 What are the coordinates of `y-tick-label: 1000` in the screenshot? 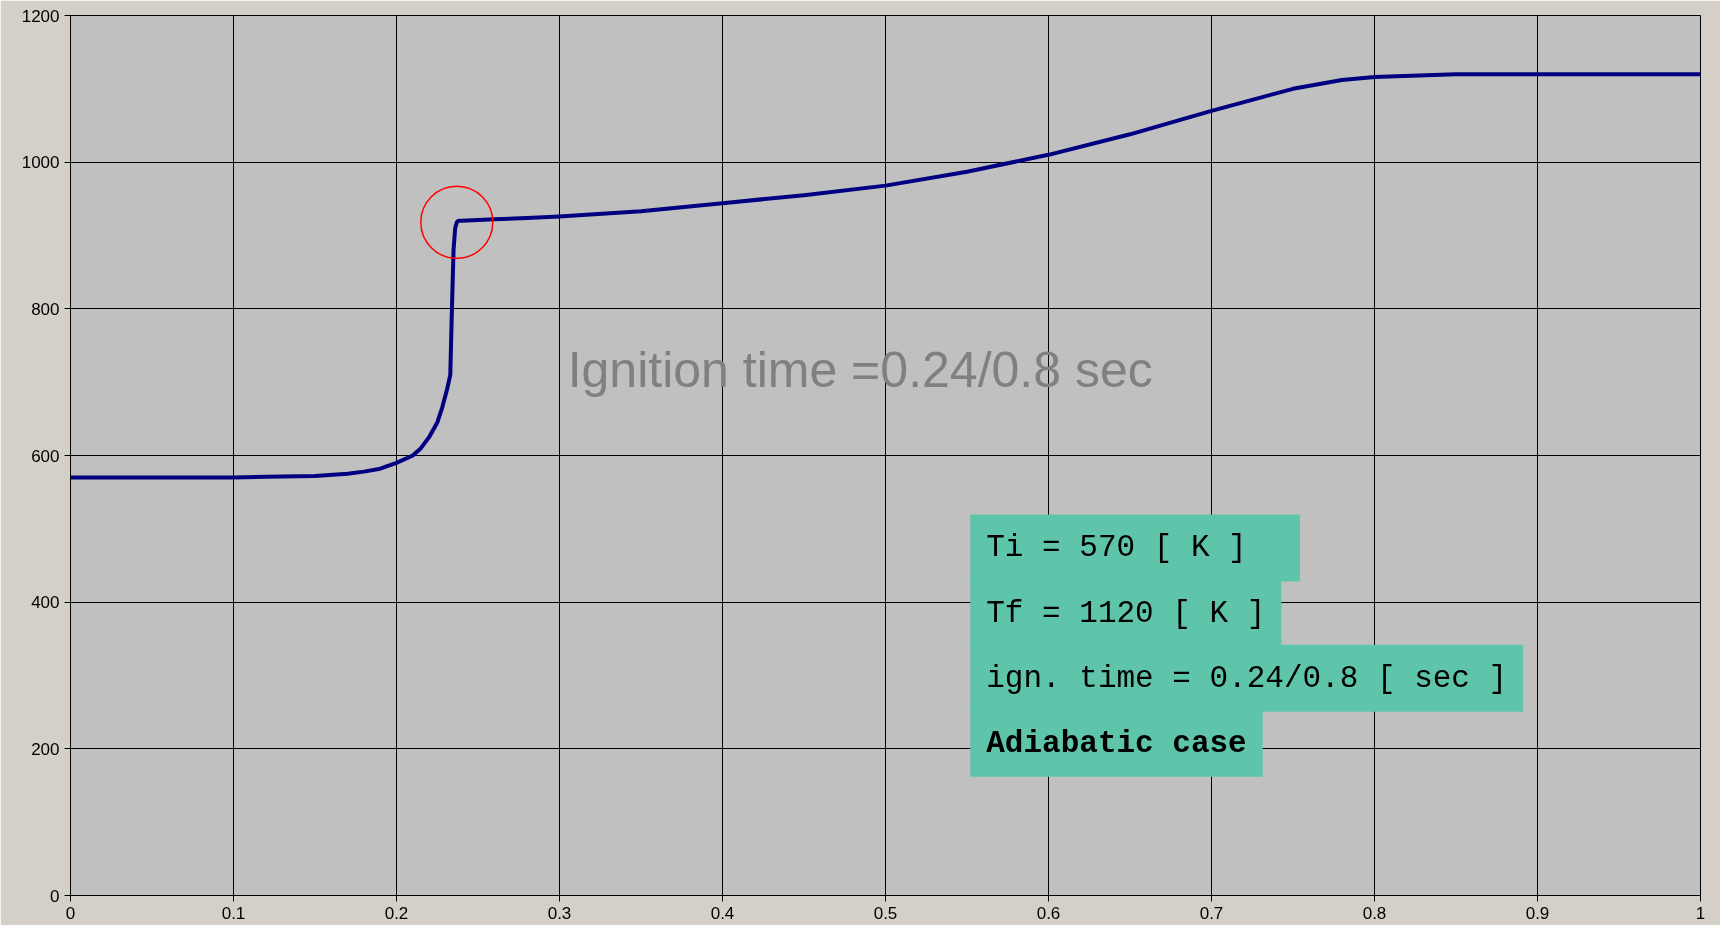 It's located at (40, 163).